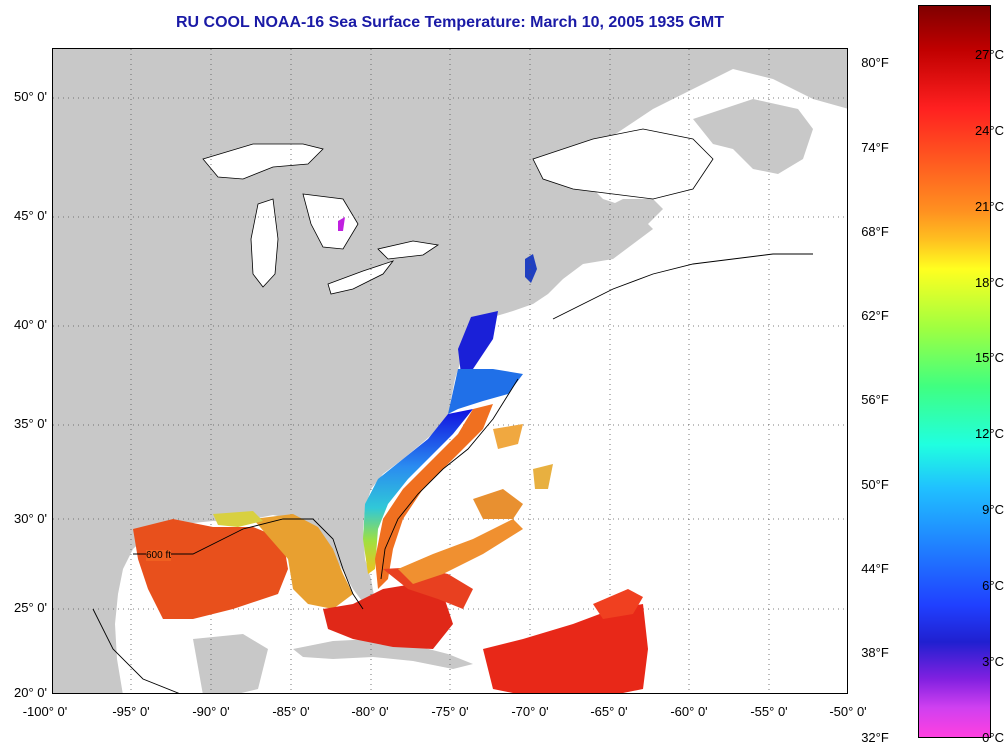 The height and width of the screenshot is (754, 1008). Describe the element at coordinates (989, 206) in the screenshot. I see `cb-c-label-21: 21°C` at that location.